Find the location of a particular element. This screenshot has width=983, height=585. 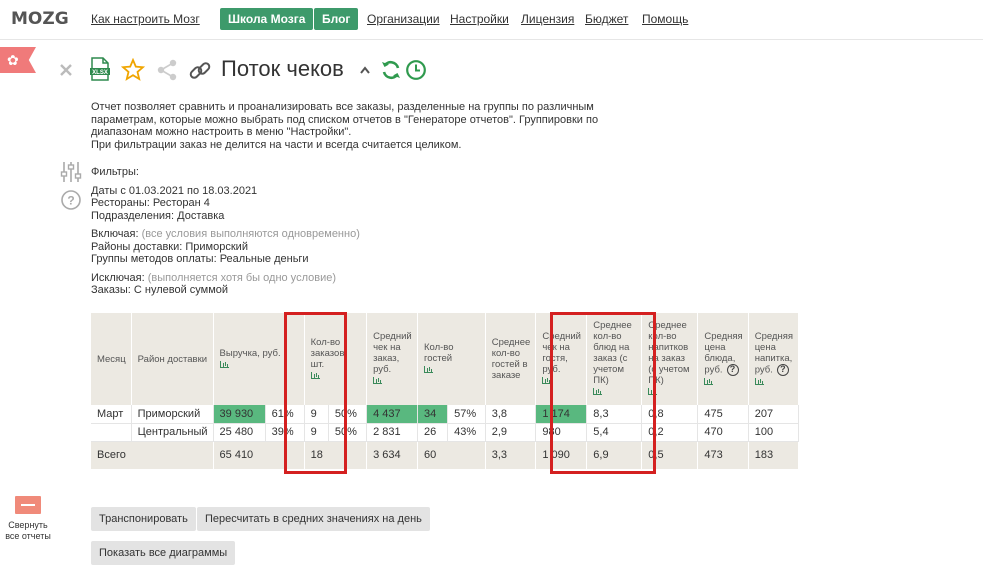

col-header-district: Район доставки is located at coordinates (172, 359).